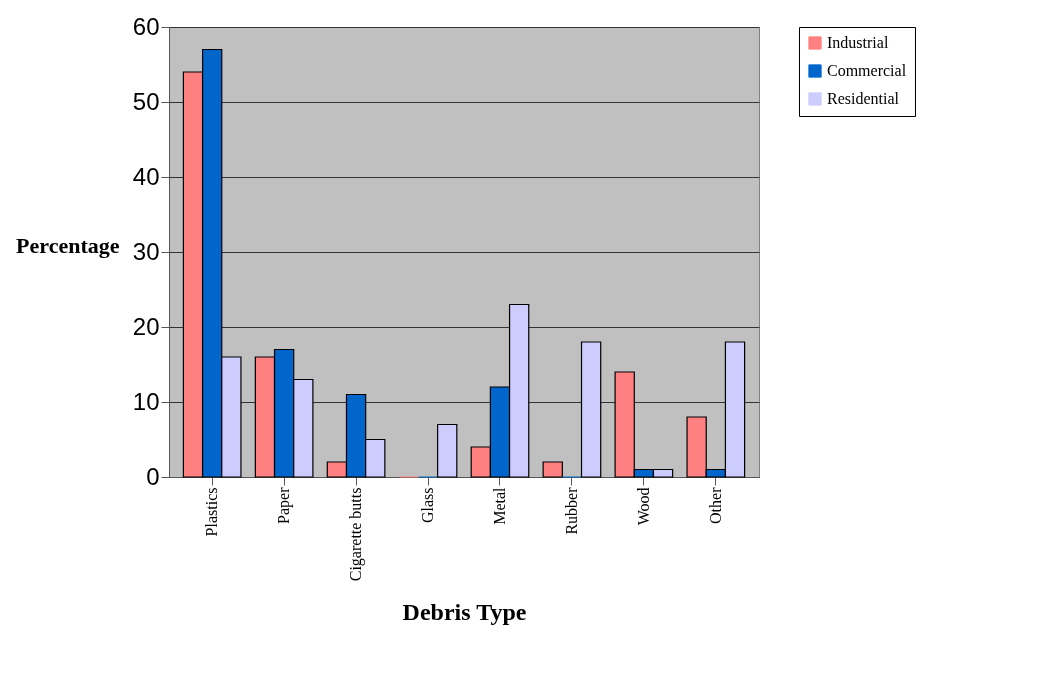  I want to click on x-tick-label: Glass, so click(428, 505).